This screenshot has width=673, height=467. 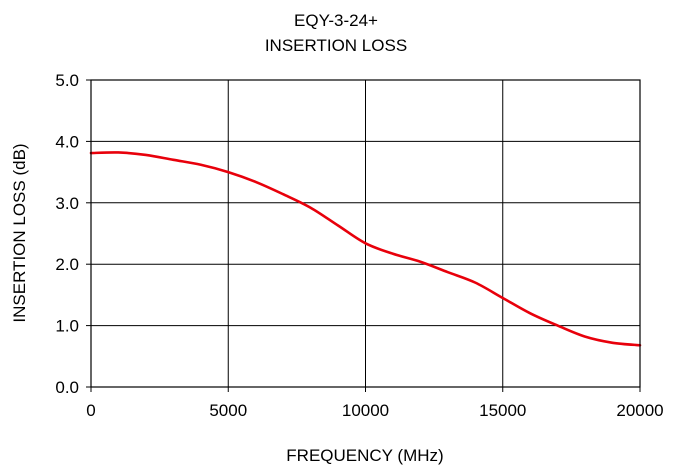 What do you see at coordinates (639, 410) in the screenshot?
I see `x-tick-label: 20000` at bounding box center [639, 410].